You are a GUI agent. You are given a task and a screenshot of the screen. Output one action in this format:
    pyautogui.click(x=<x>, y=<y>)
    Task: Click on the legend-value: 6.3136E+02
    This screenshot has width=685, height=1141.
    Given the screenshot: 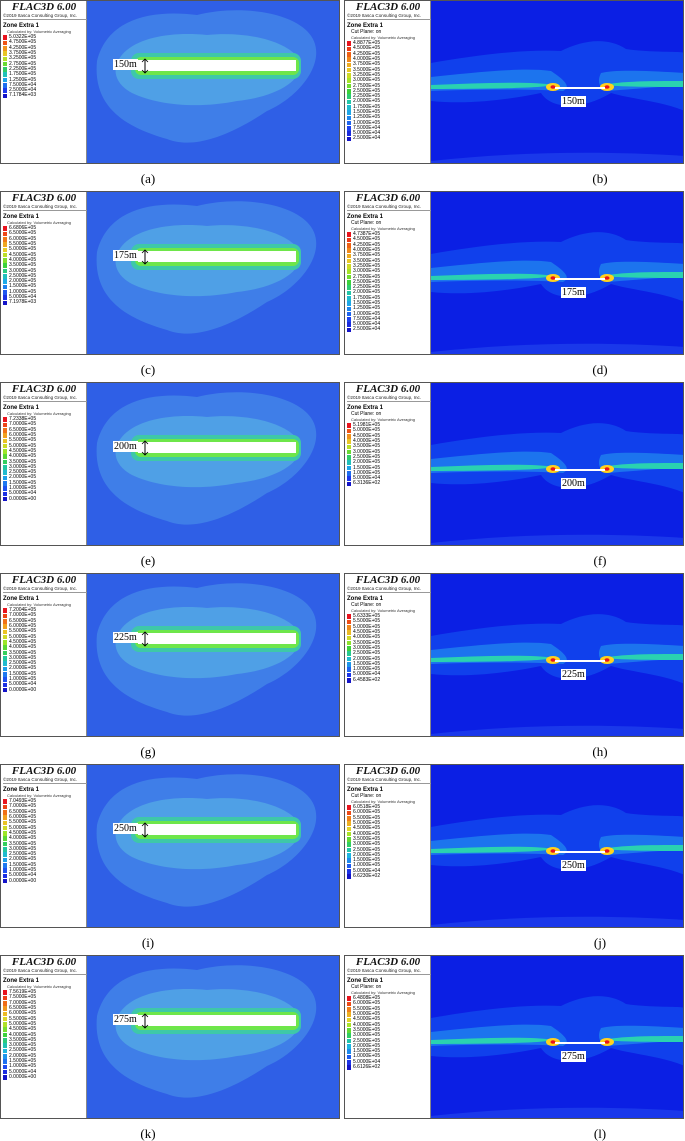 What is the action you would take?
    pyautogui.click(x=367, y=483)
    